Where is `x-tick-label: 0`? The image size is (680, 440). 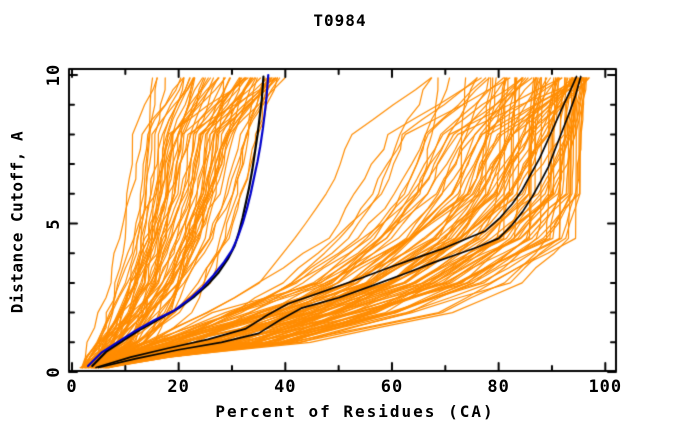
x-tick-label: 0 is located at coordinates (72, 387).